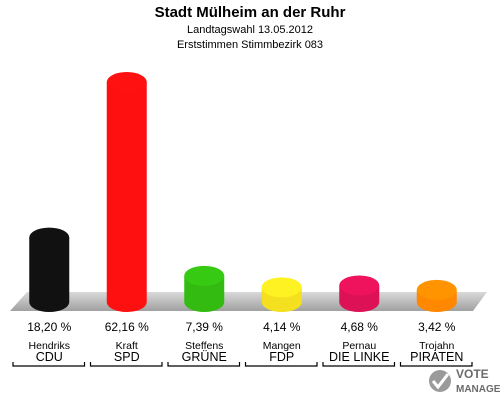  I want to click on category-label: PIRATEN, so click(436, 357).